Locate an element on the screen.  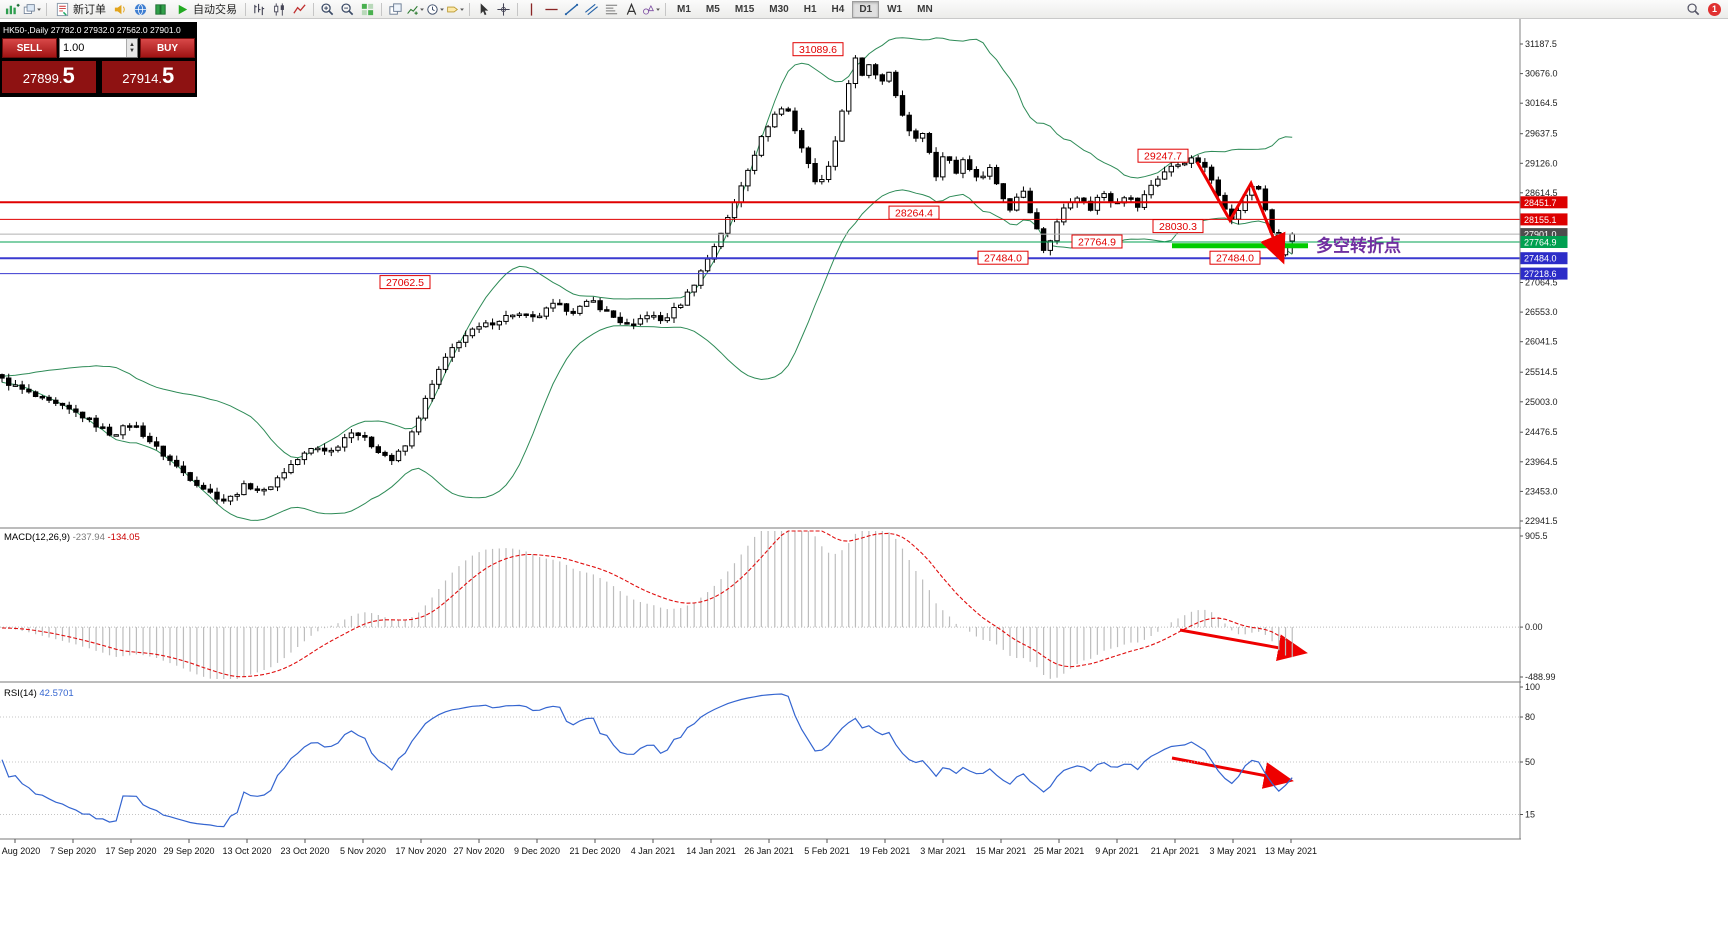
date-label: 7 Sep 2020 is located at coordinates (73, 851).